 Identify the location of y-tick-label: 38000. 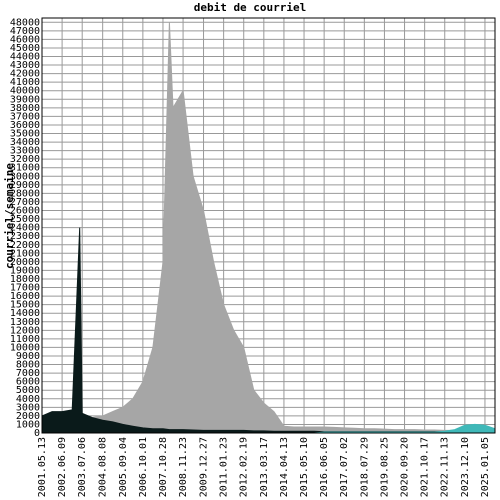
(25, 108).